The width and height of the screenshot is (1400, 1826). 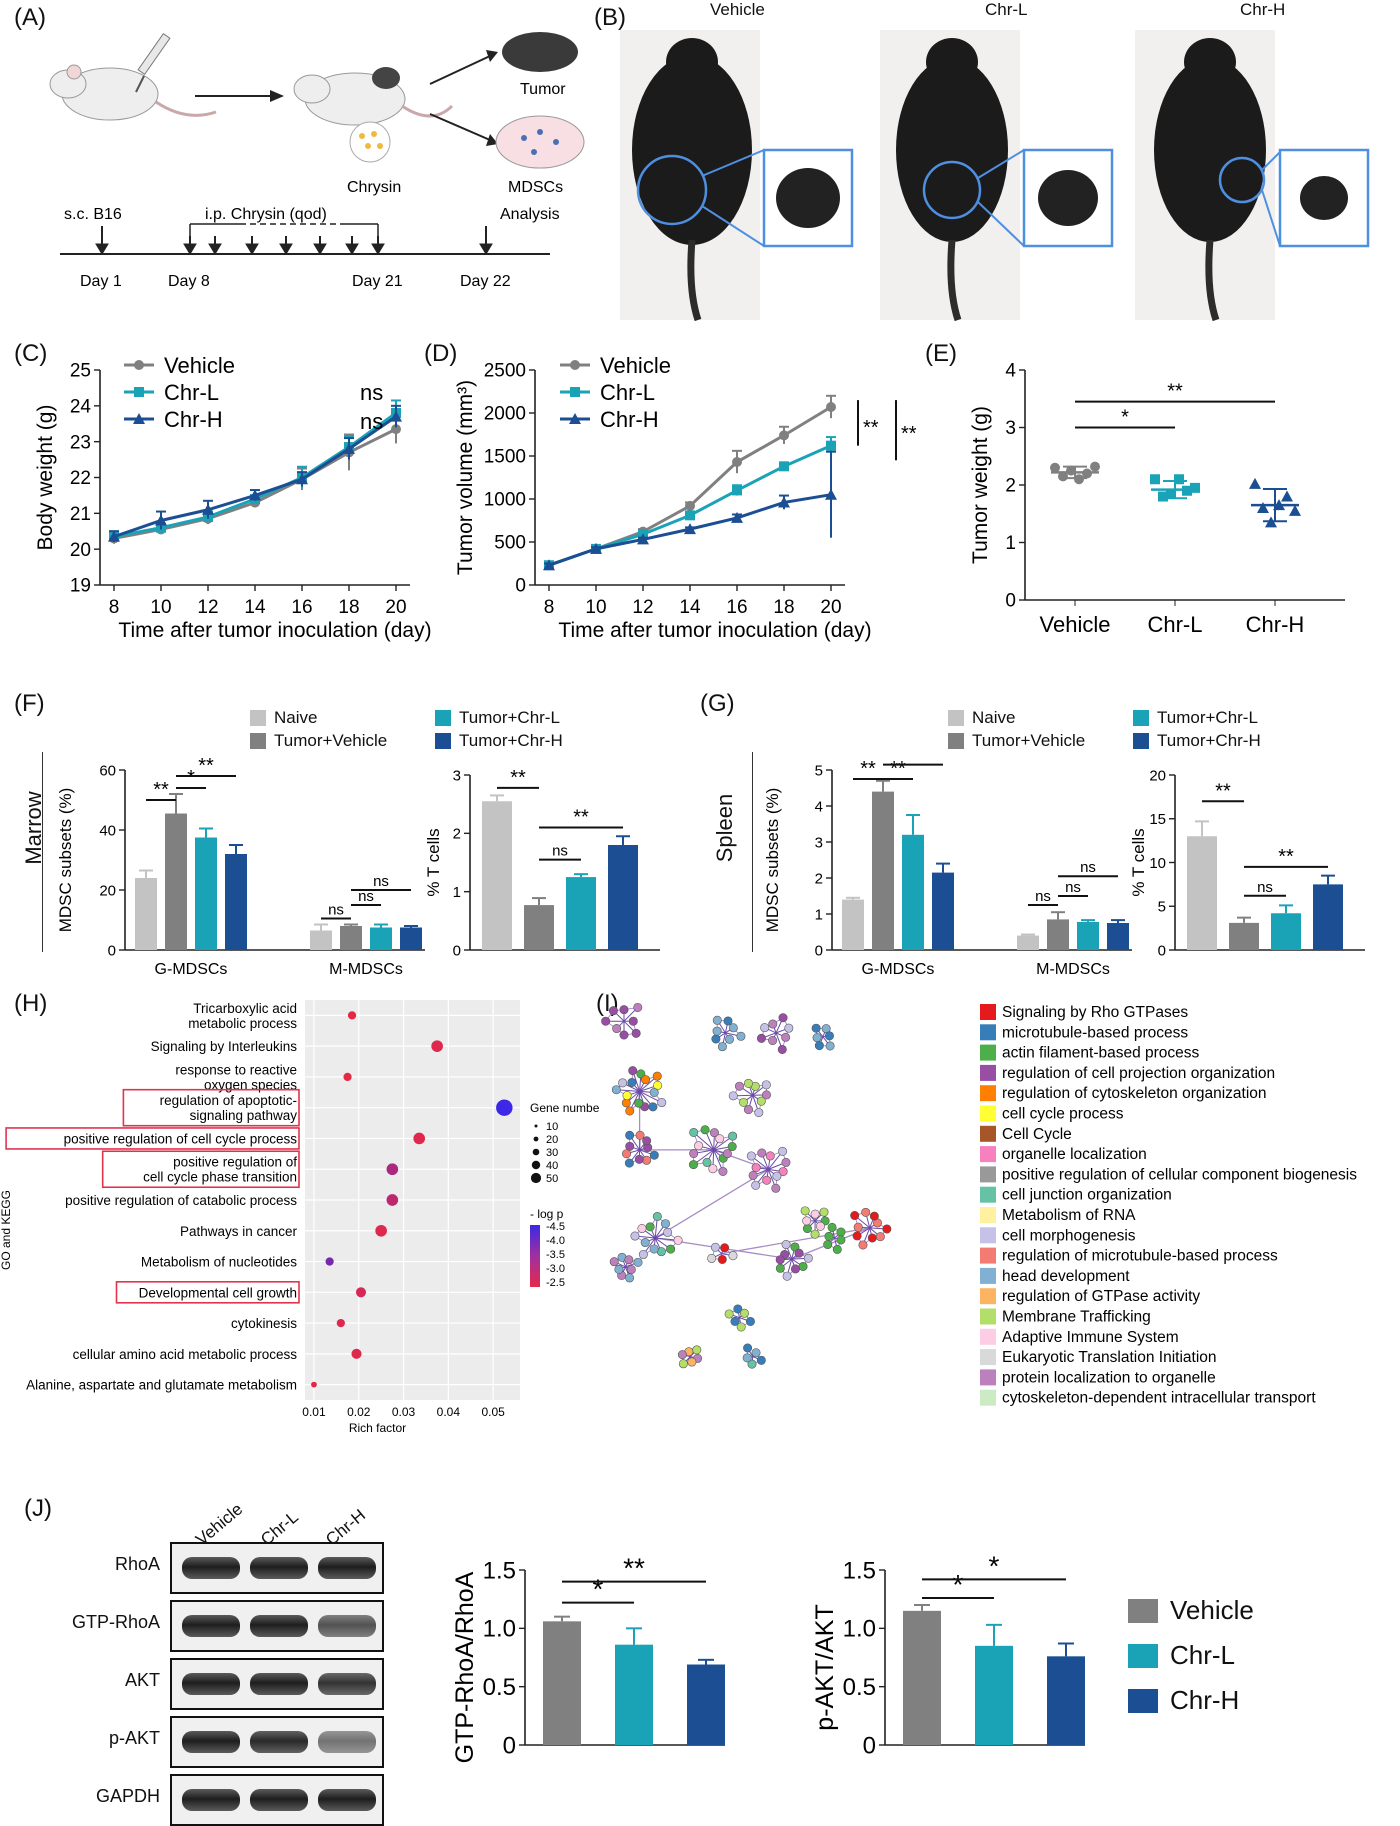 What do you see at coordinates (552, 1166) in the screenshot?
I see `size-legend-label: 40` at bounding box center [552, 1166].